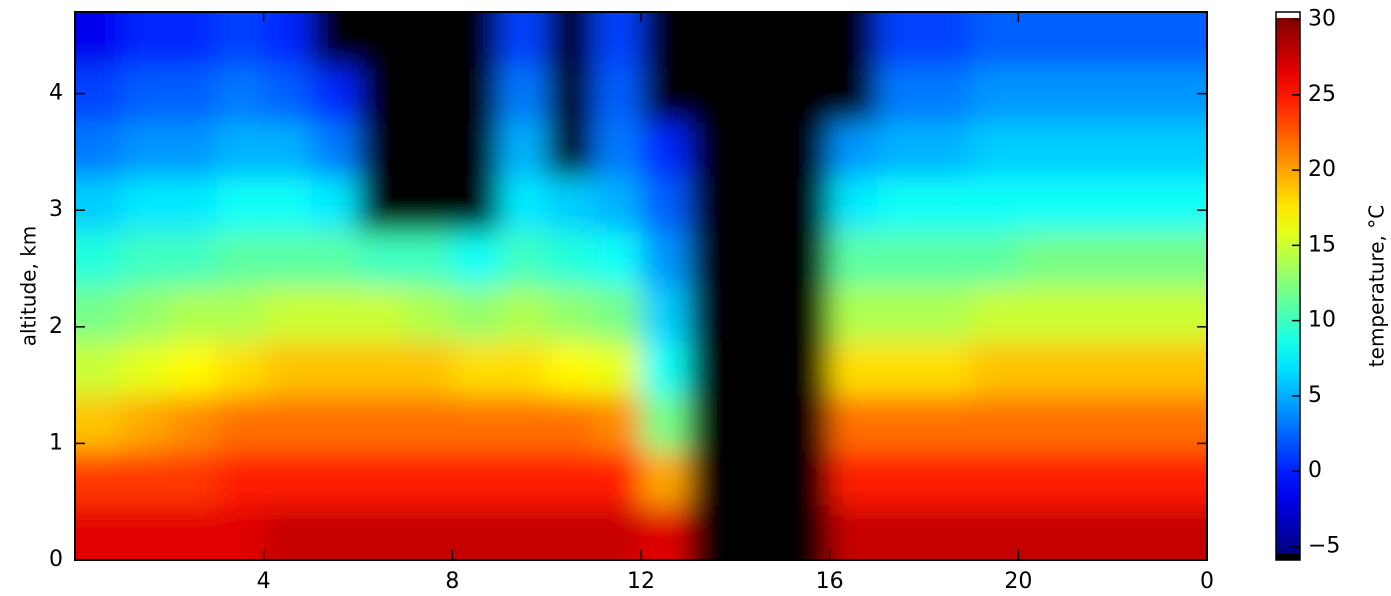 This screenshot has width=1391, height=596. I want to click on colorbar-under, so click(1288, 557).